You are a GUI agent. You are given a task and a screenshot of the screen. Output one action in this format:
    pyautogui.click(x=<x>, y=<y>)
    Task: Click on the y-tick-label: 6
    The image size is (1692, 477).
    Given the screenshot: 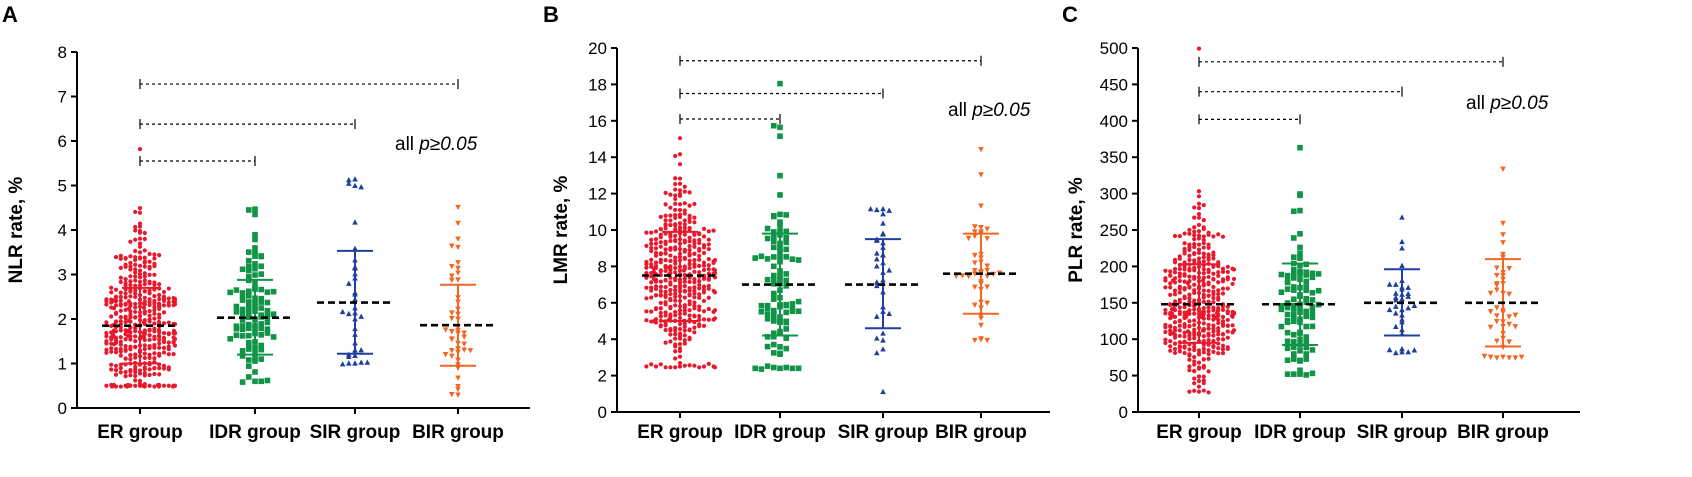 What is the action you would take?
    pyautogui.click(x=62, y=141)
    